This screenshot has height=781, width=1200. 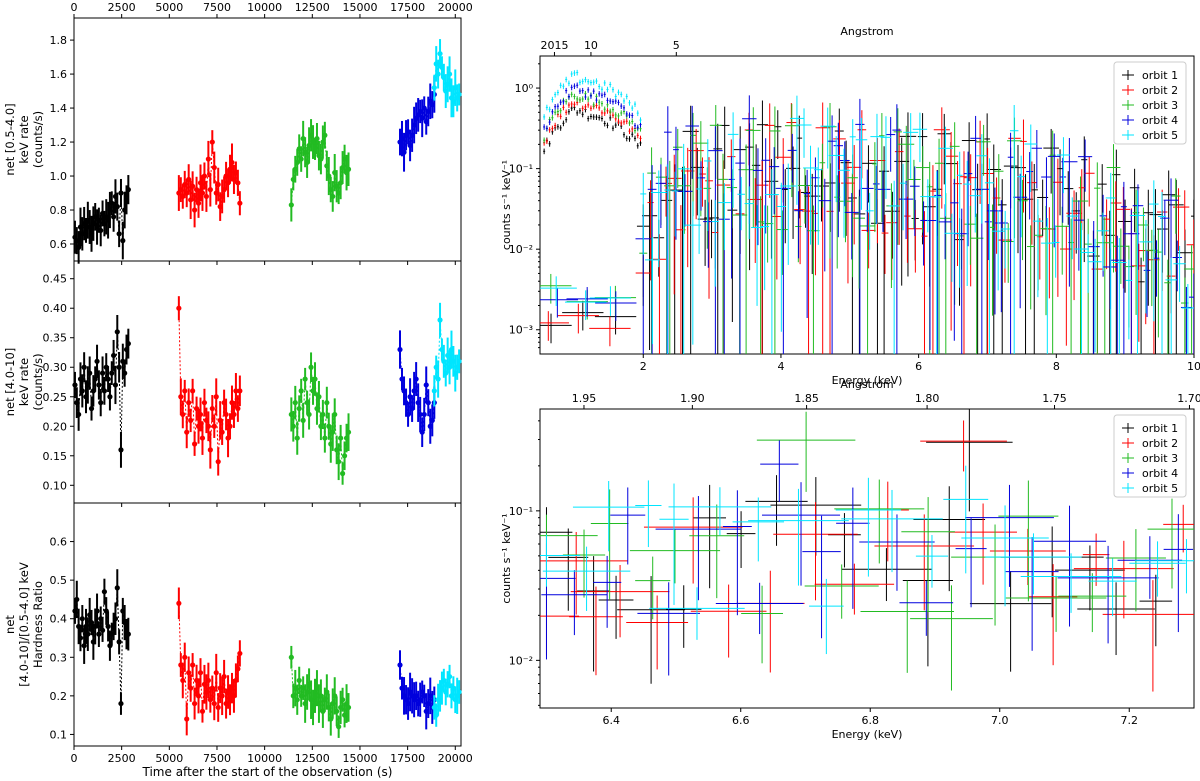 I want to click on y-tick-label: 0.15, so click(x=55, y=456).